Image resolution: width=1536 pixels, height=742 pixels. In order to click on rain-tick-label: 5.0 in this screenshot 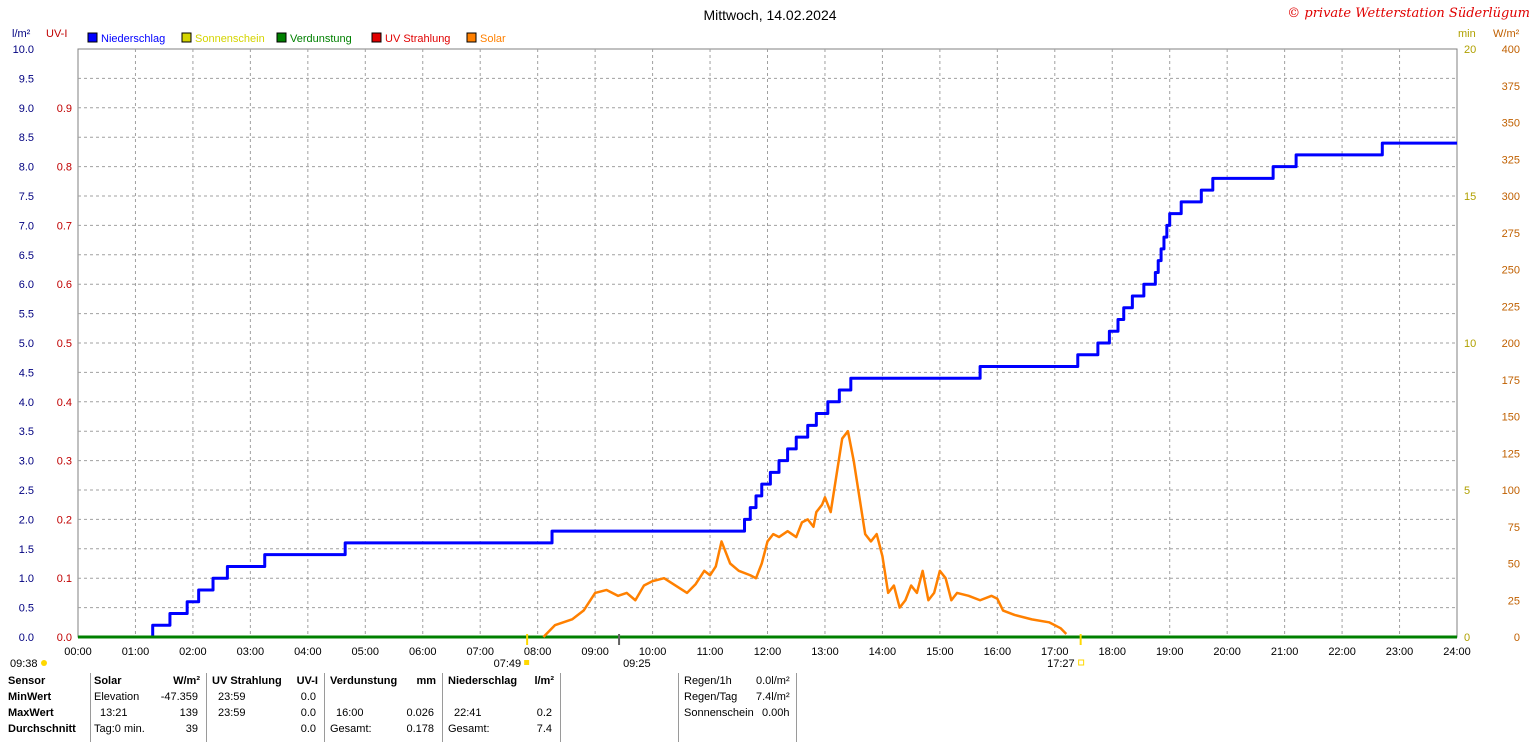, I will do `click(26, 344)`.